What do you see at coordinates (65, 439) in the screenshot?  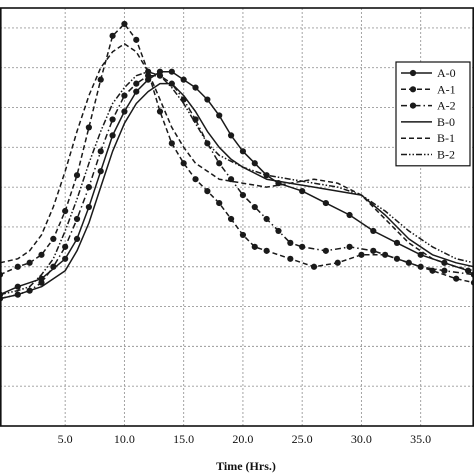 I see `x-tick-label: 5.0` at bounding box center [65, 439].